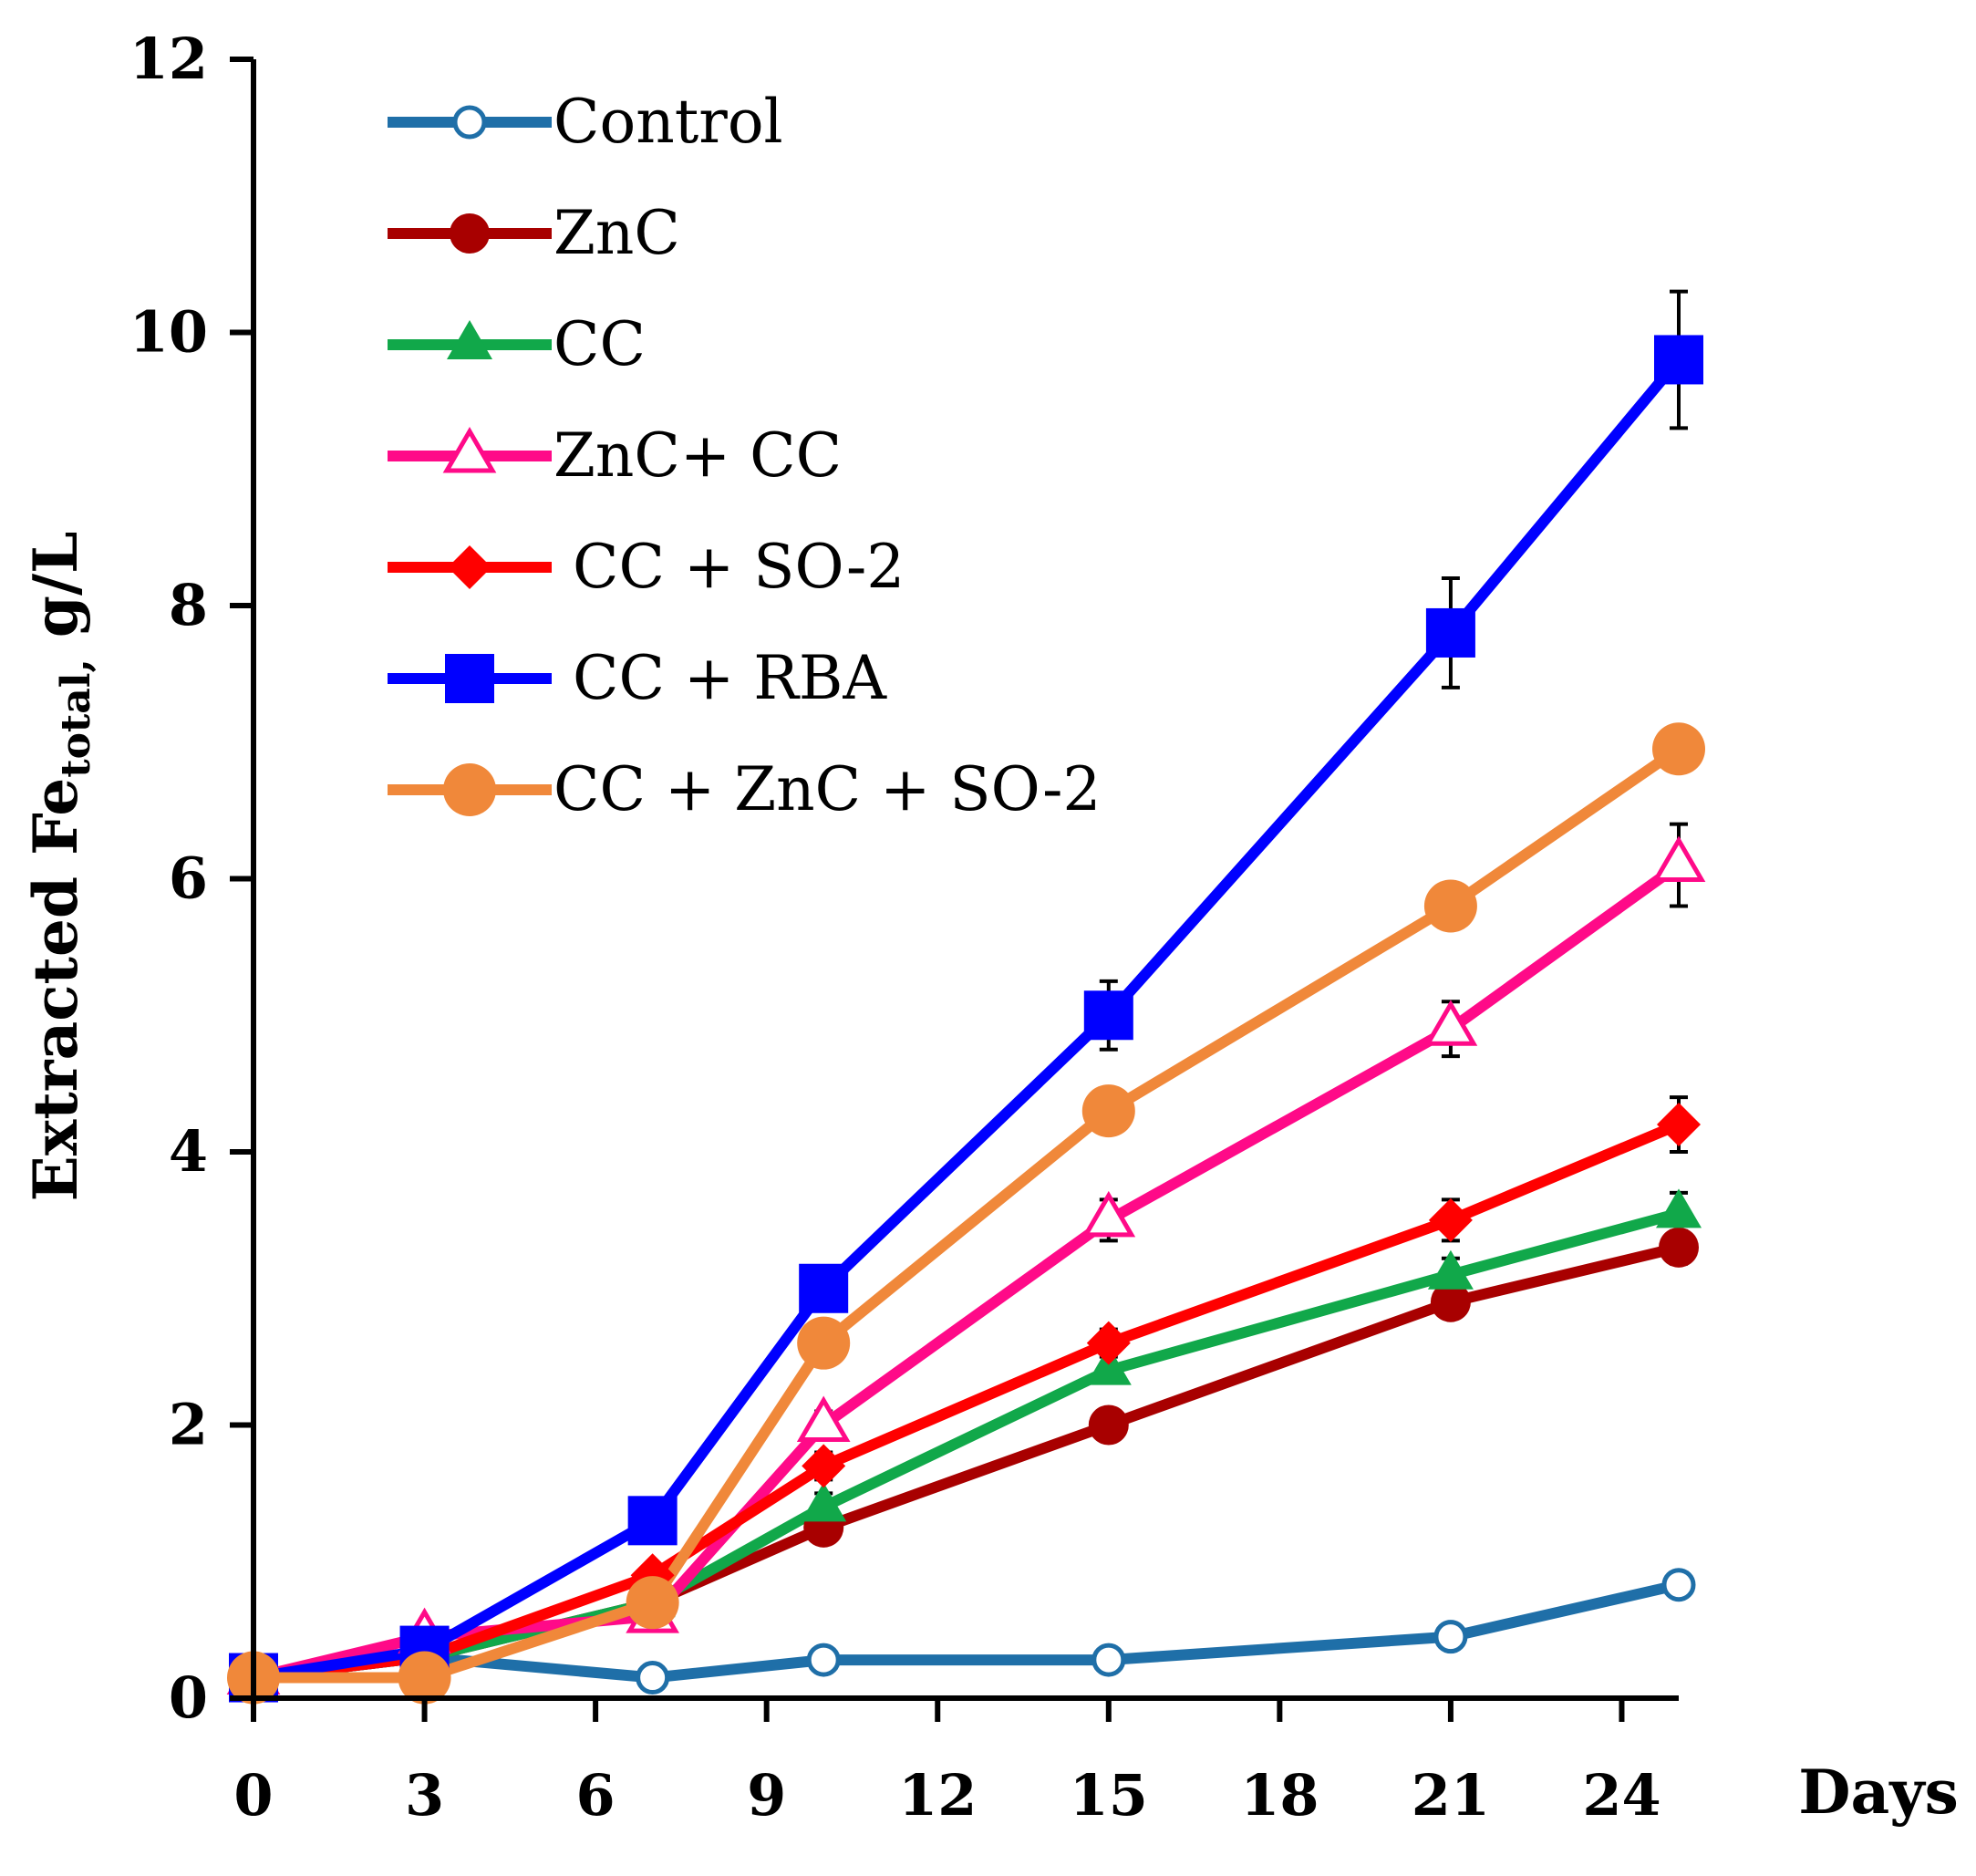 The height and width of the screenshot is (1876, 1976). I want to click on legend-label: CC + RBA, so click(720, 678).